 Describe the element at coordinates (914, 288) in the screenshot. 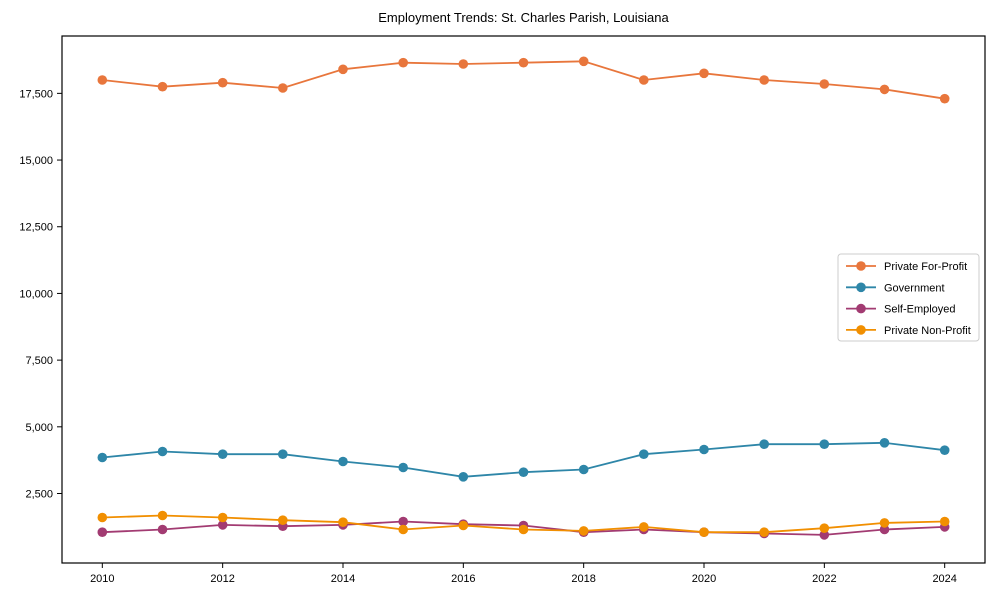

I see `legend-label-government: Government` at that location.